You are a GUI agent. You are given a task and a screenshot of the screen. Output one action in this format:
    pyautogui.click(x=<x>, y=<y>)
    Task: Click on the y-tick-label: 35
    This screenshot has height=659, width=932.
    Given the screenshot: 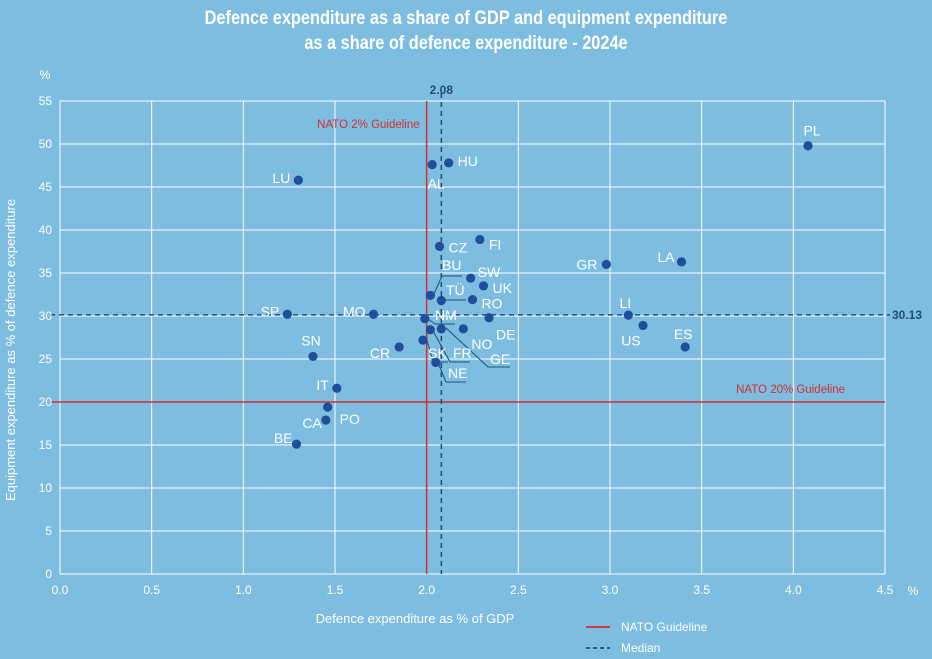 What is the action you would take?
    pyautogui.click(x=46, y=273)
    